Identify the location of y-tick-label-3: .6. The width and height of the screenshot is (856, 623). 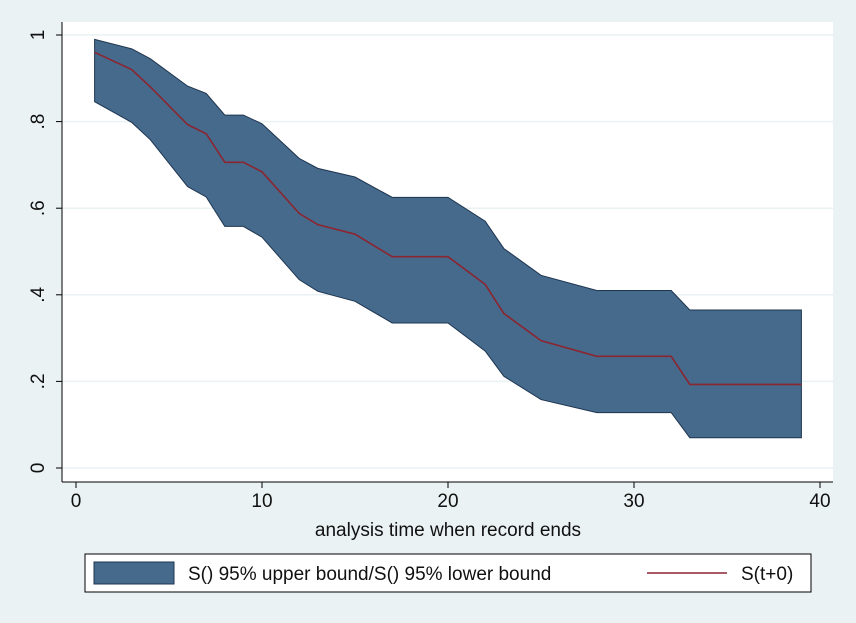
(38, 208).